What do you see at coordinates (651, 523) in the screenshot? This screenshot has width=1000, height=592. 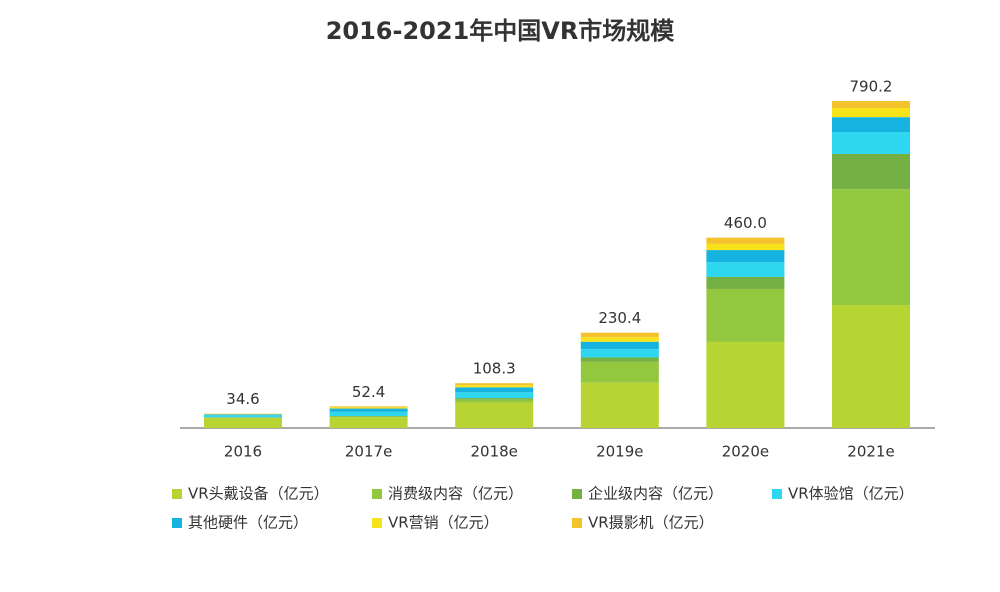 I see `legend-label: VR摄影机（亿元）` at bounding box center [651, 523].